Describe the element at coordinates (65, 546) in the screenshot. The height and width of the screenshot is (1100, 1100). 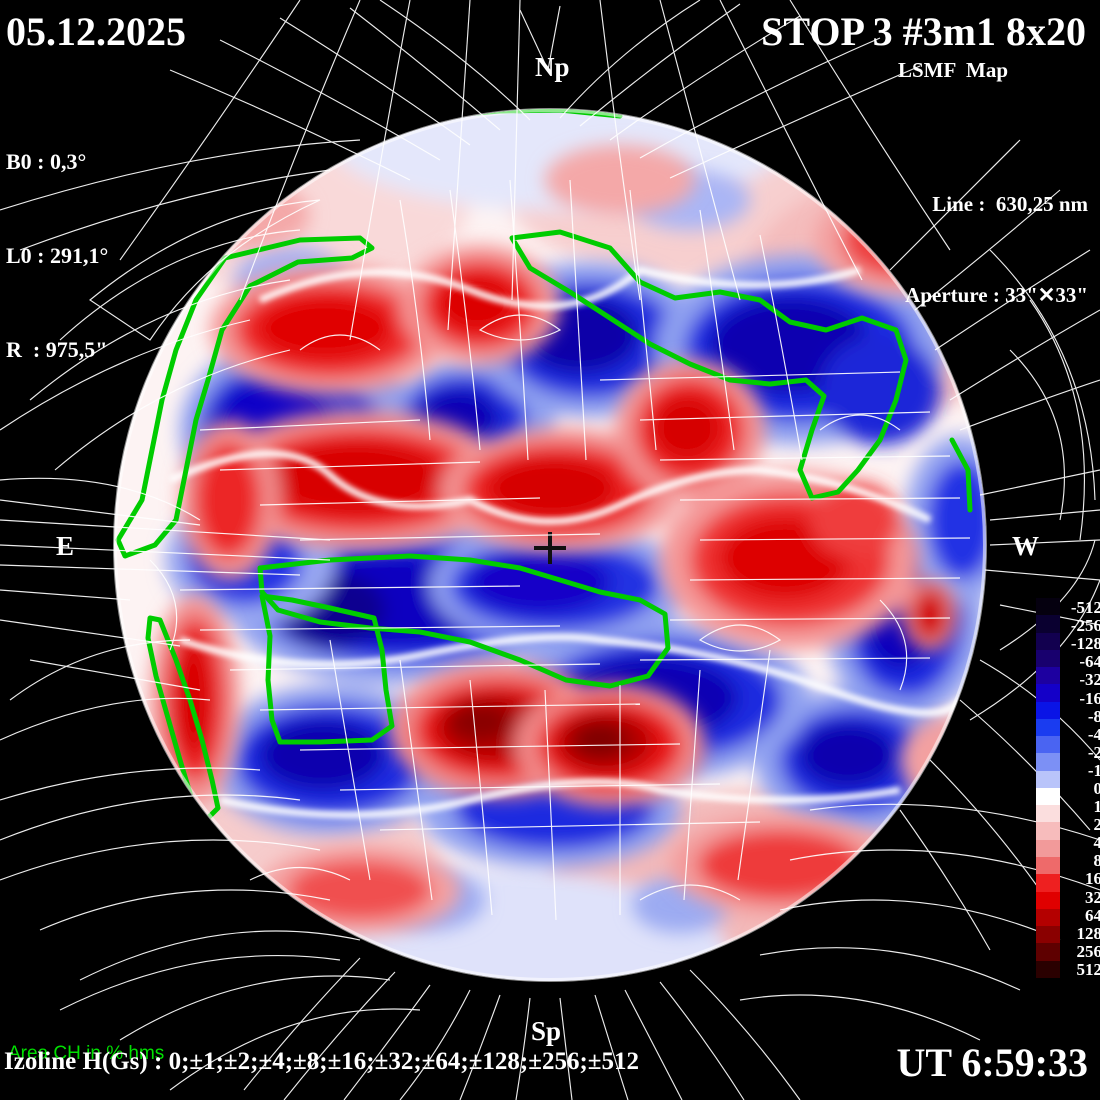
I see `east-limb-label: E` at that location.